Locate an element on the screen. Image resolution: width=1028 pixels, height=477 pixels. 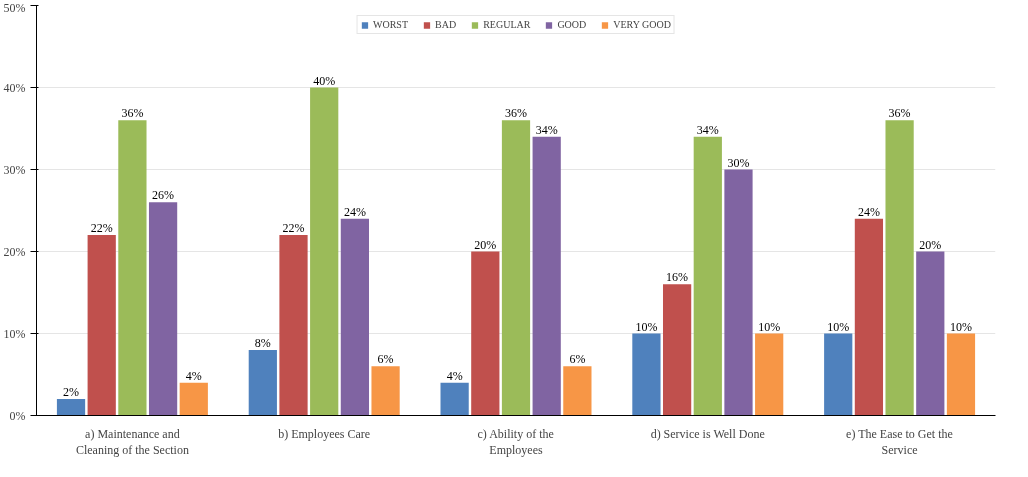
legend-label: VERY GOOD is located at coordinates (642, 24).